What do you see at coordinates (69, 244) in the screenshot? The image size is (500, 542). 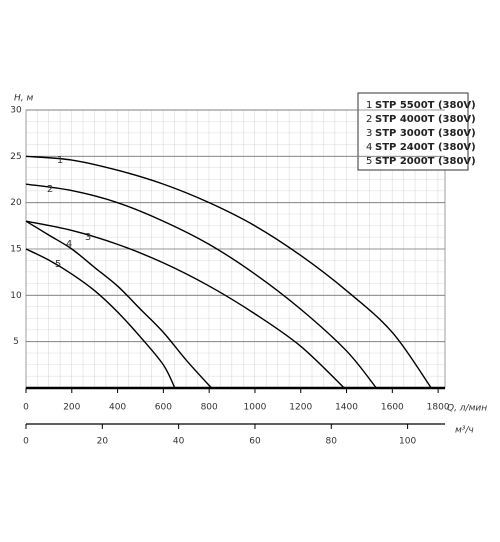 I see `curve-label: 4` at bounding box center [69, 244].